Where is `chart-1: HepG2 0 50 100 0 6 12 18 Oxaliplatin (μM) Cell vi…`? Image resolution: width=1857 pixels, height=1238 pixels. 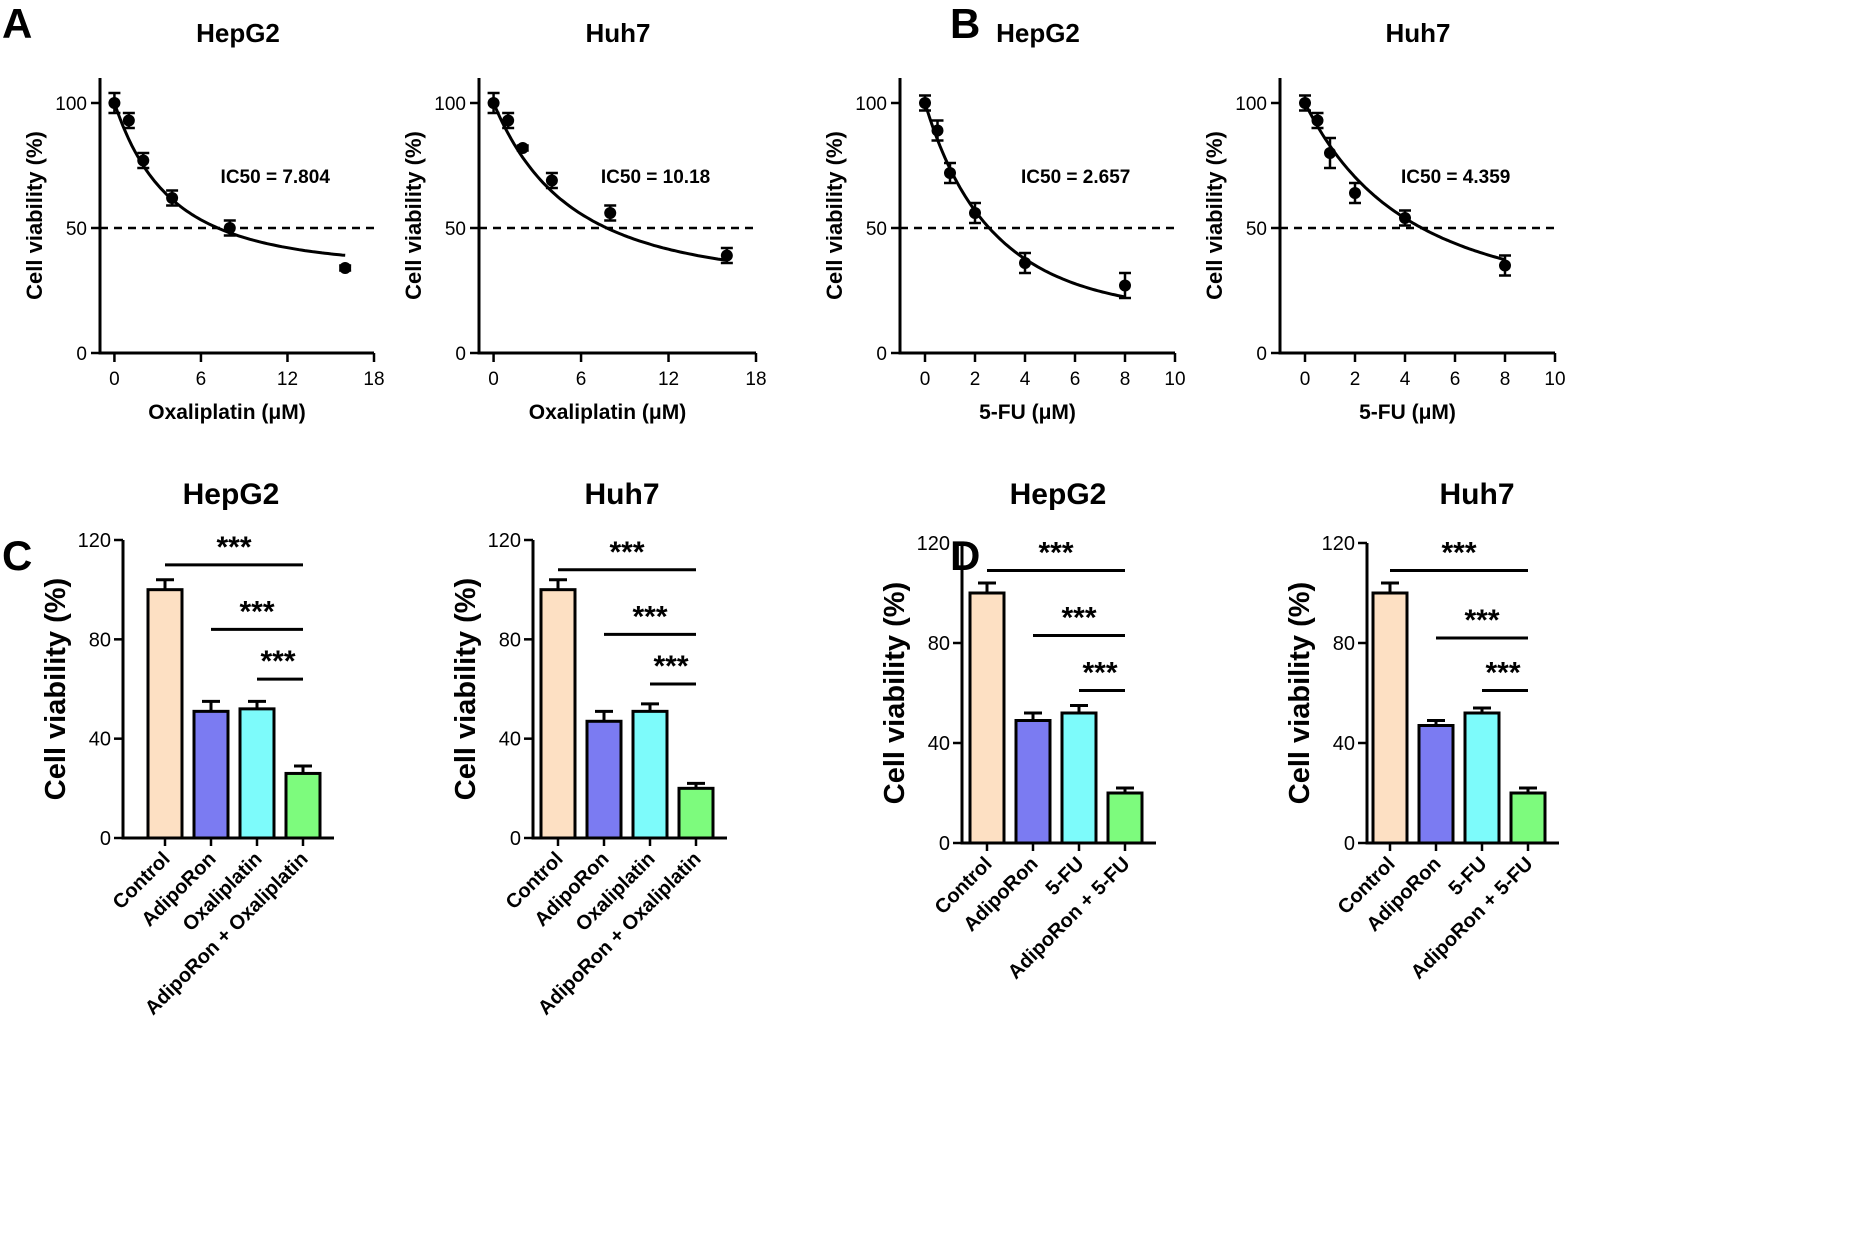 chart-1: HepG2 0 50 100 0 6 12 18 Oxaliplatin (μM) Cell vi… is located at coordinates (203, 221).